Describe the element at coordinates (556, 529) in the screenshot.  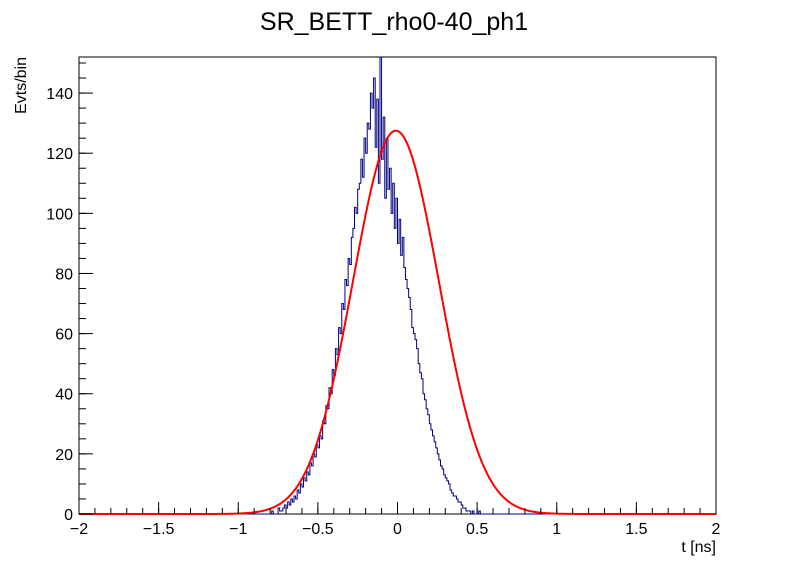
I see `x-tick-label: 1` at that location.